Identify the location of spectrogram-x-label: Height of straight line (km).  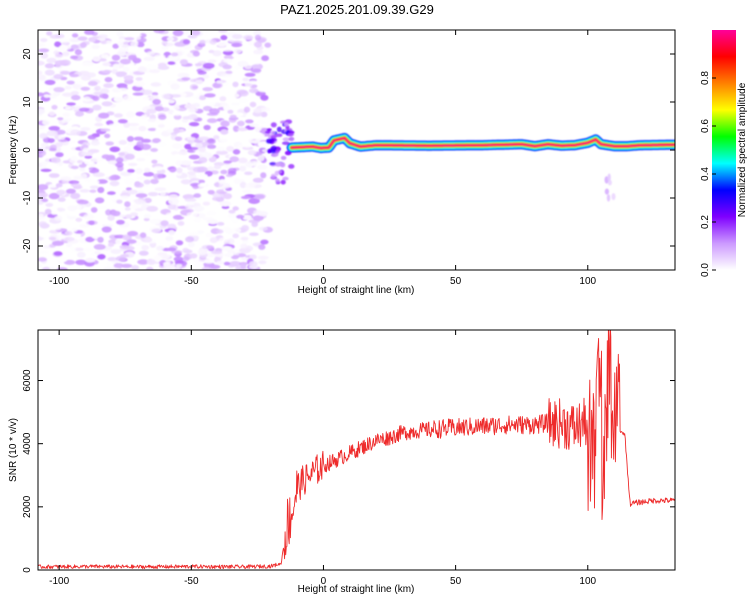
(356, 290).